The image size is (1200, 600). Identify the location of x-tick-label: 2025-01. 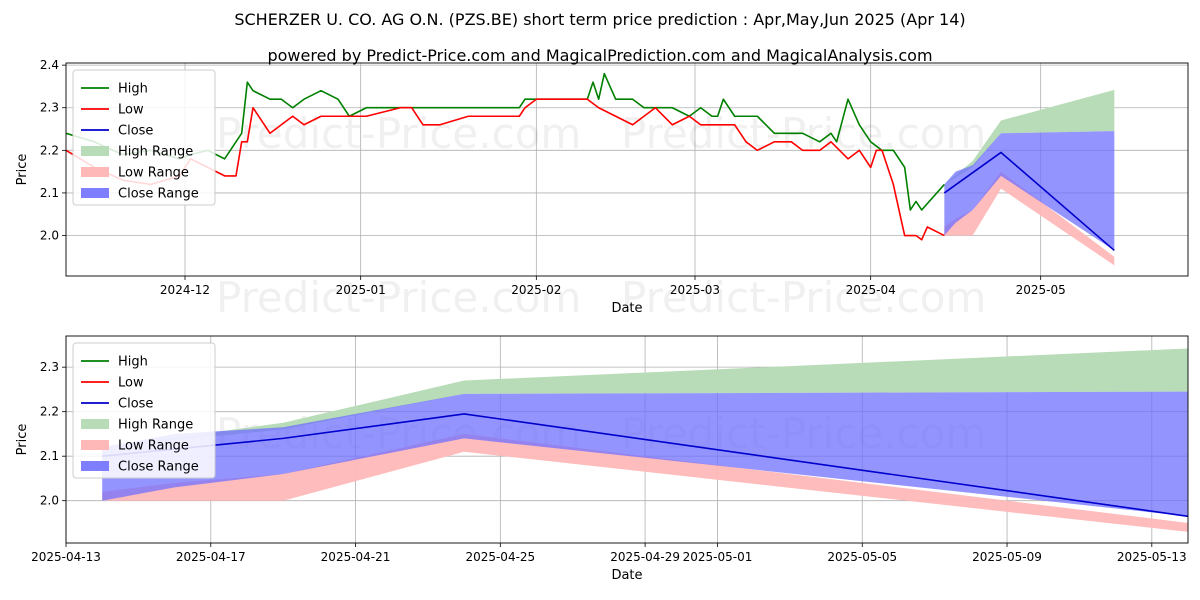
(361, 290).